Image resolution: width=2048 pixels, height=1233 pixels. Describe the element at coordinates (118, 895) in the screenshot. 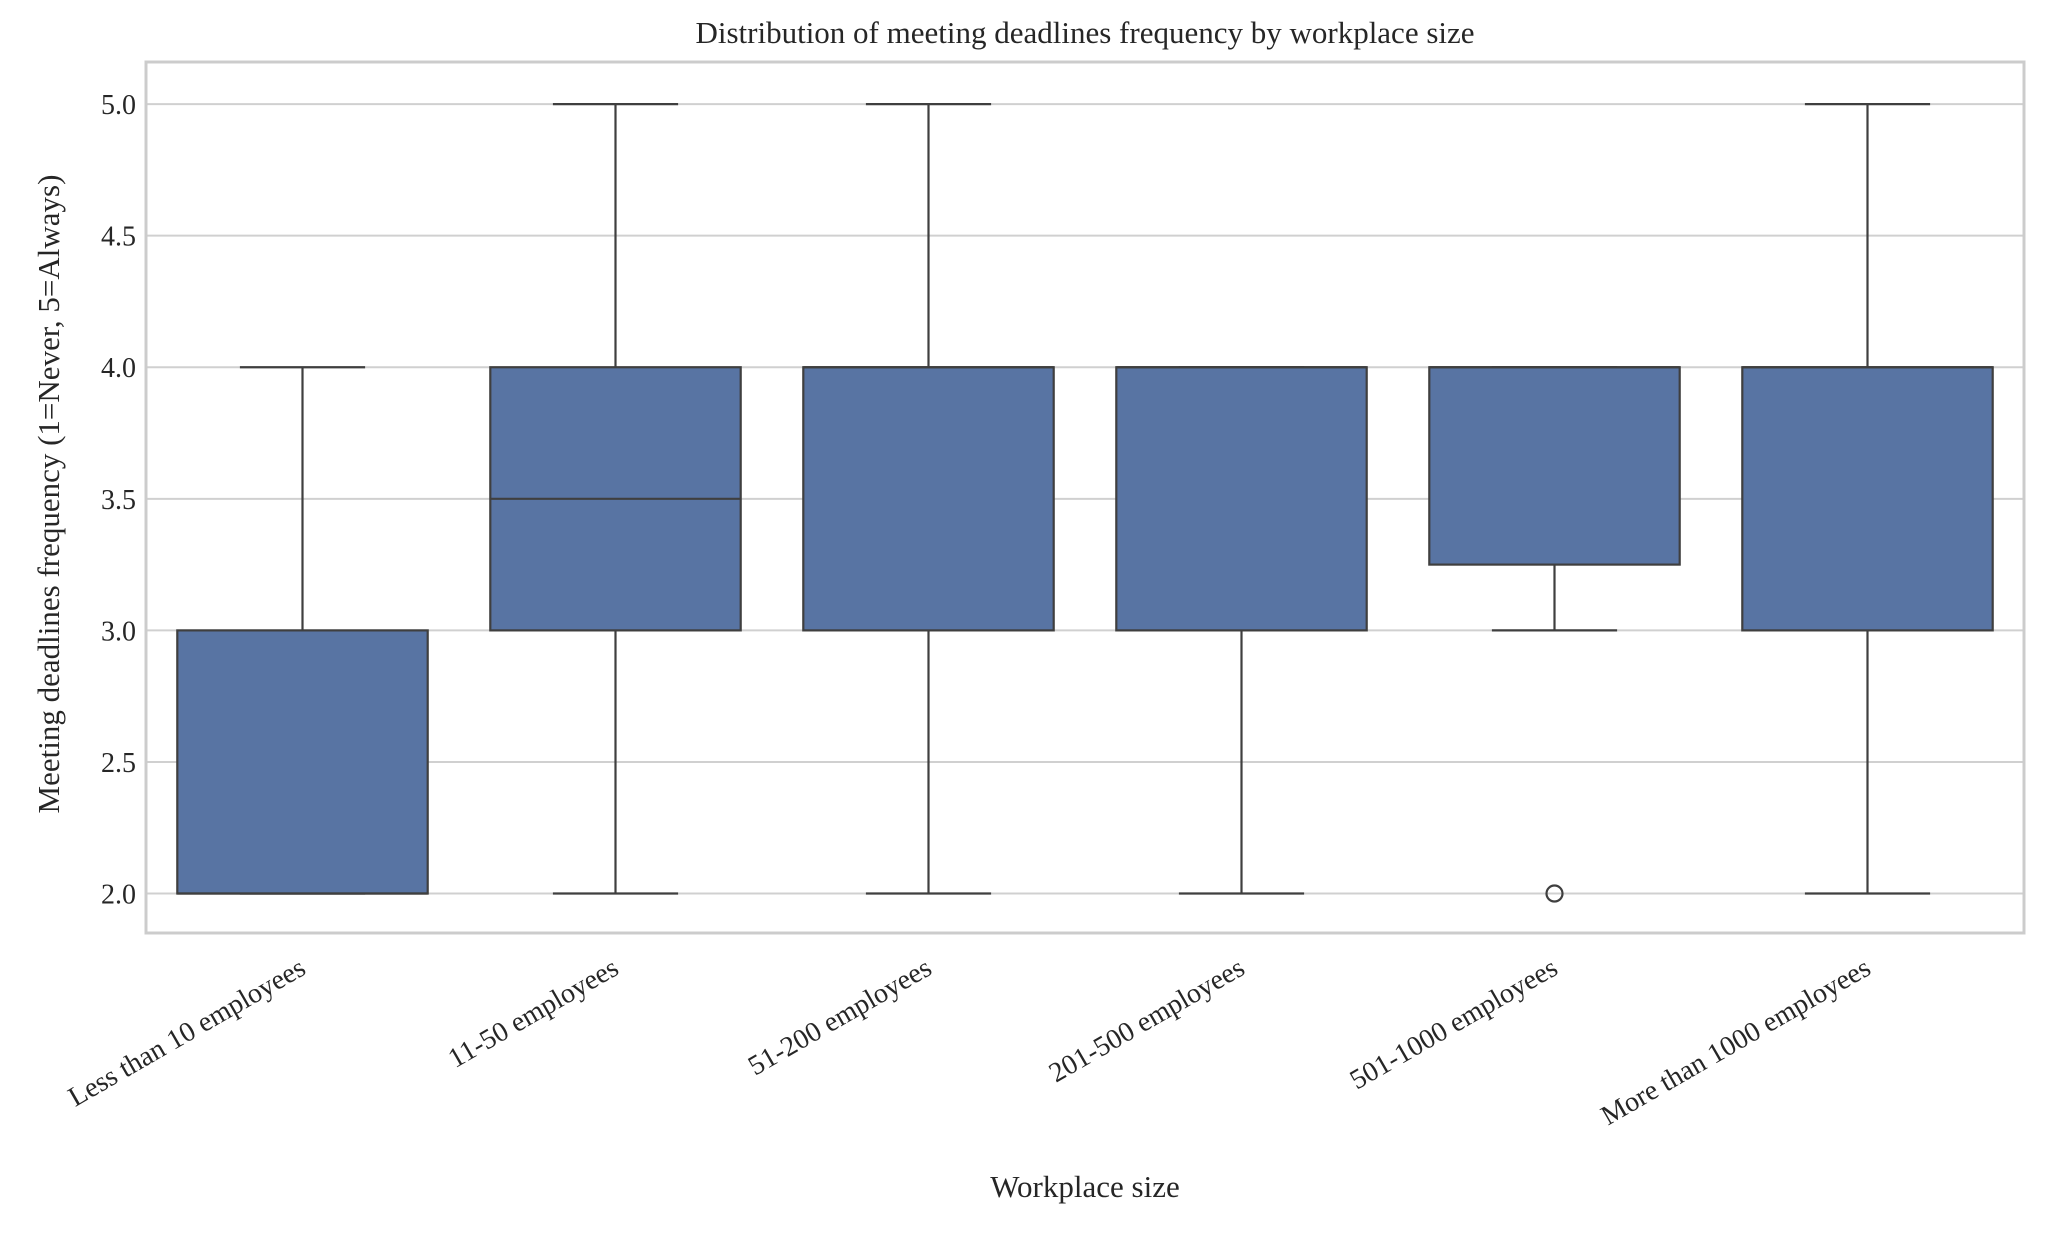

I see `y-tick-label: 2.0` at that location.